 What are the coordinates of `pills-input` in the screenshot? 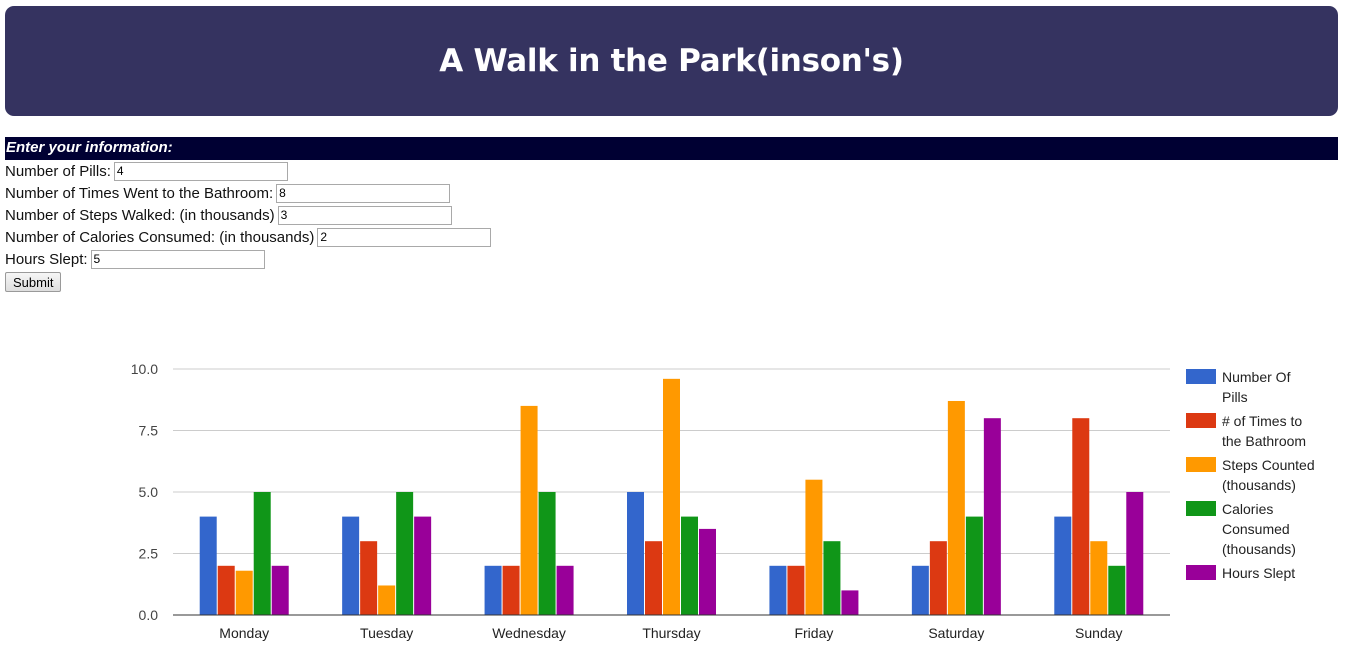 It's located at (200, 171).